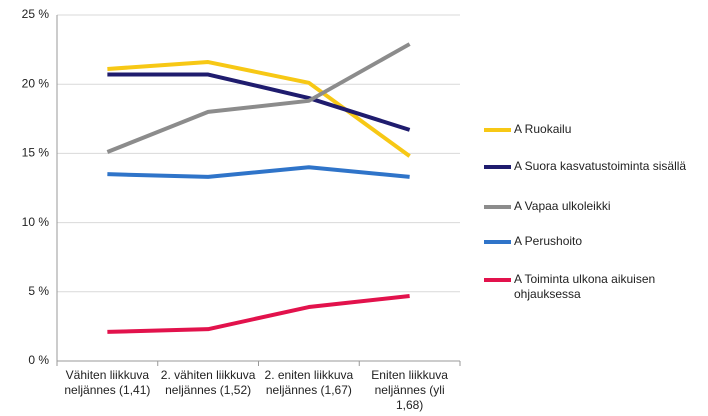 The image size is (708, 416). I want to click on legend-label: A Toiminta ulkona aikuisen ohjauksessa, so click(585, 286).